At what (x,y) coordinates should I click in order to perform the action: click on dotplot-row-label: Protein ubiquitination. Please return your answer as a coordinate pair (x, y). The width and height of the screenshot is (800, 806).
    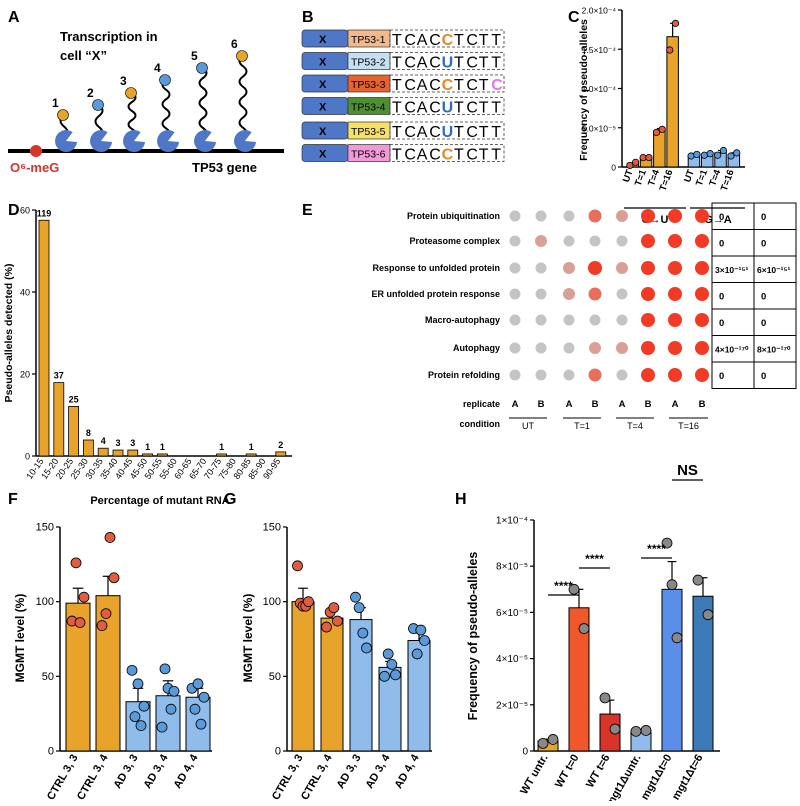
    Looking at the image, I should click on (453, 216).